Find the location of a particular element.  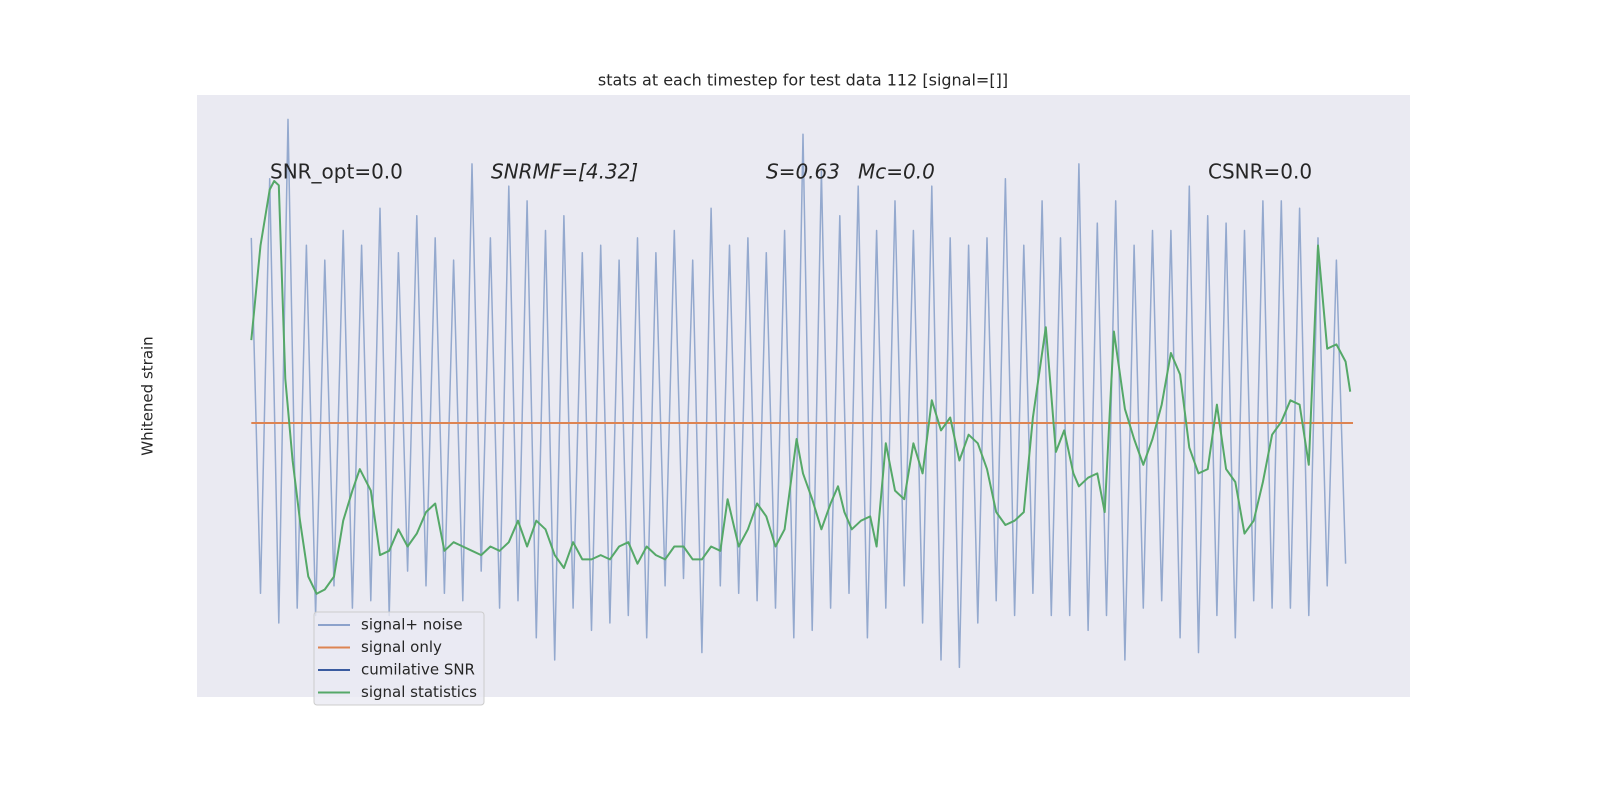

annotation: Mc=0.0 is located at coordinates (896, 172).